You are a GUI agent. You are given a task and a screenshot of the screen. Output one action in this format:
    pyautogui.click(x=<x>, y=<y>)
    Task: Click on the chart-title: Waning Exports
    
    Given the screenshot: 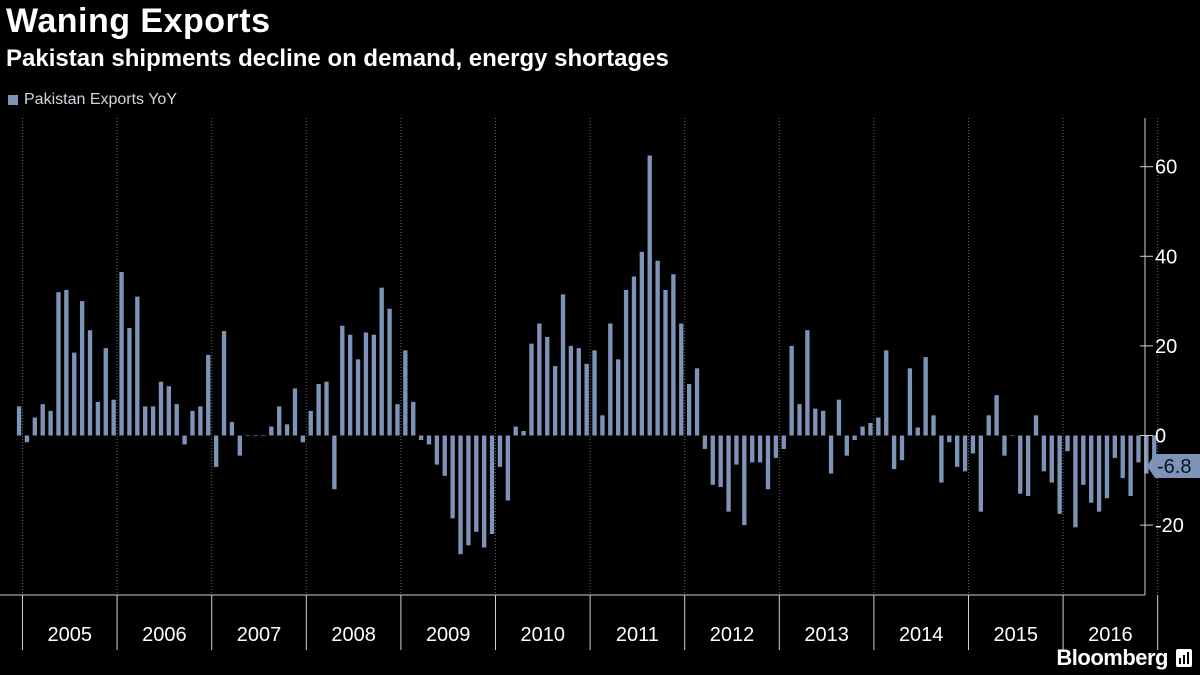 What is the action you would take?
    pyautogui.click(x=138, y=21)
    